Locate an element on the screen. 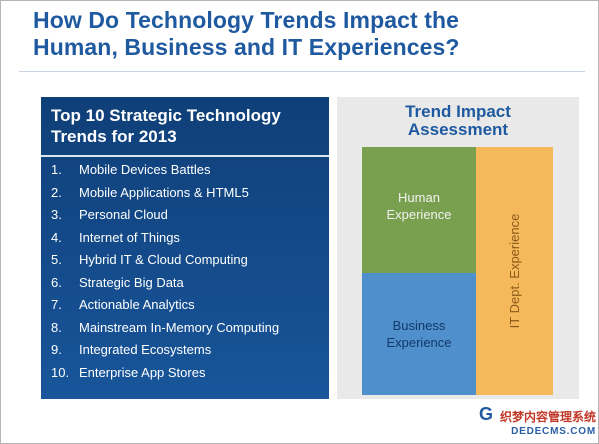 The width and height of the screenshot is (599, 444). trend-number: 4. is located at coordinates (56, 237).